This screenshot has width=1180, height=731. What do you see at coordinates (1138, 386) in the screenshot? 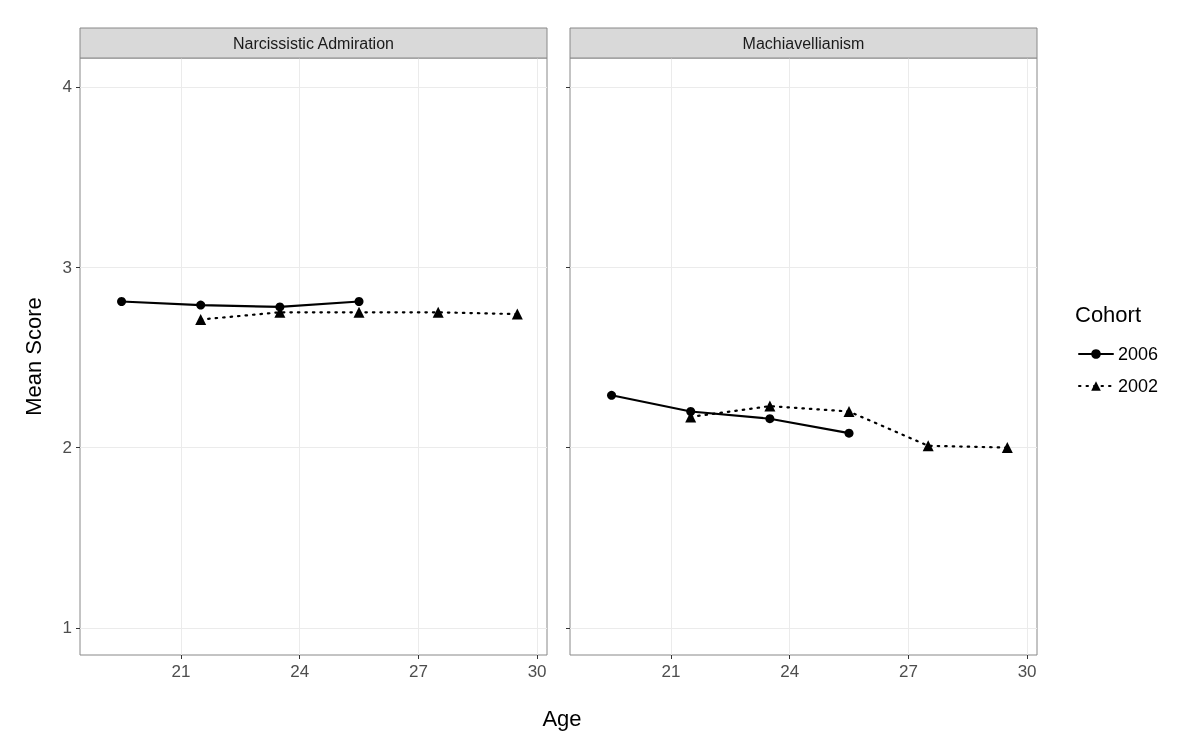
I see `legend-label: 2002` at bounding box center [1138, 386].